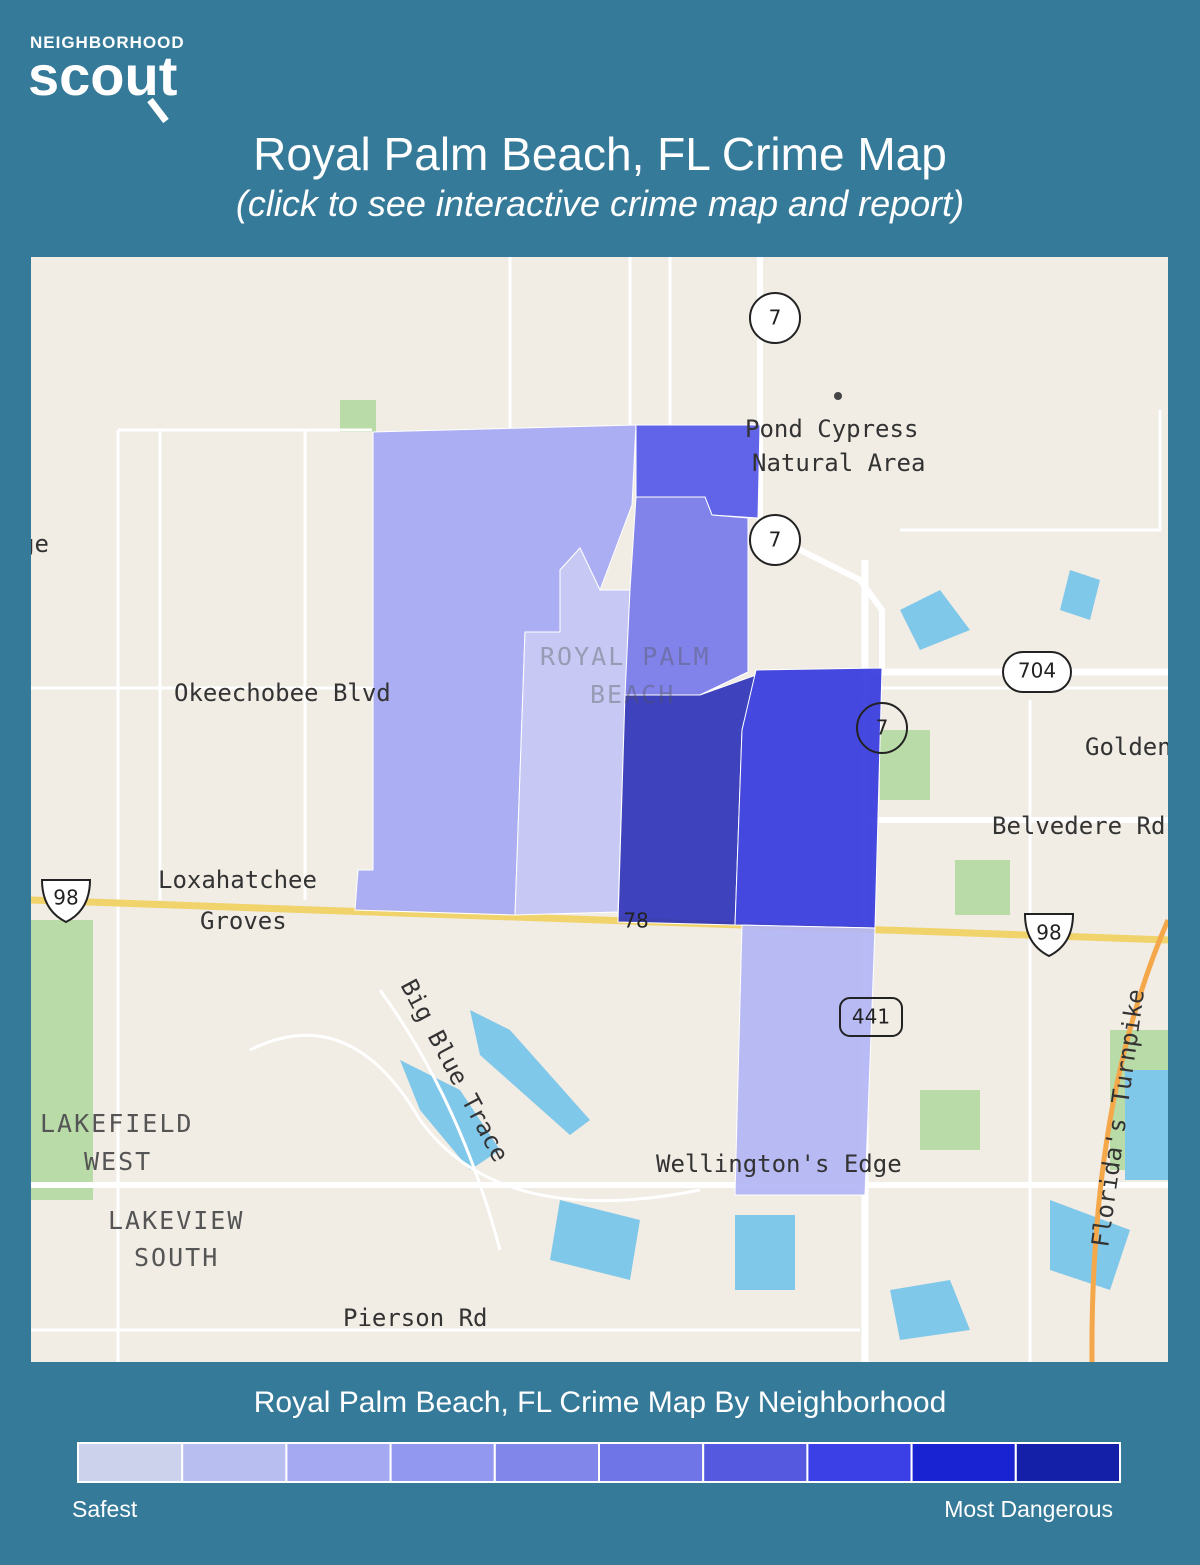 The width and height of the screenshot is (1200, 1565). Describe the element at coordinates (635, 921) in the screenshot. I see `route-shield: 78` at that location.